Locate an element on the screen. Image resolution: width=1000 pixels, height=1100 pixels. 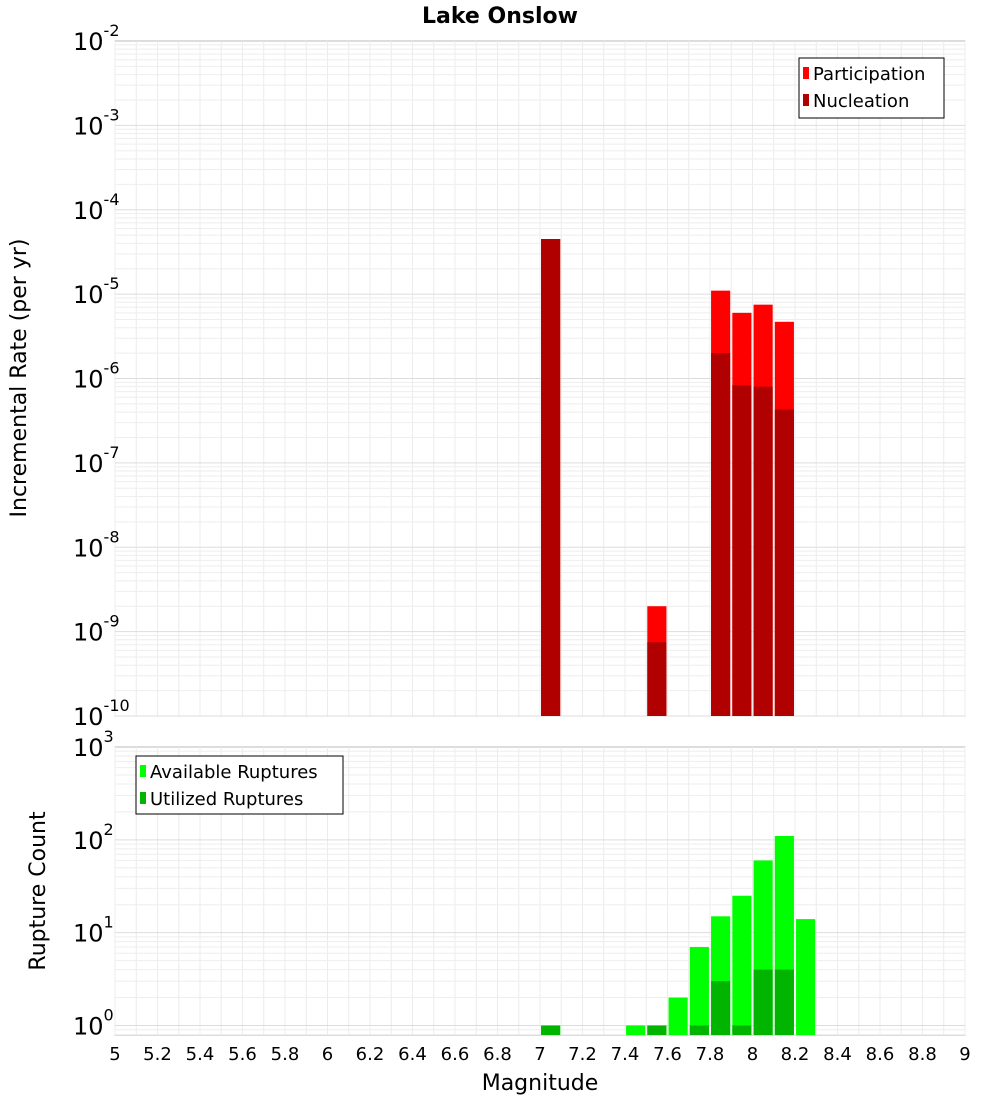
top-y-ticks: 10⁻¹⁰ 10⁻⁹ 10⁻⁸ 10⁻⁷ 10⁻⁶ 10⁻⁵ 10⁻⁴ 10⁻³ 10⁻² is located at coordinates (101, 376).